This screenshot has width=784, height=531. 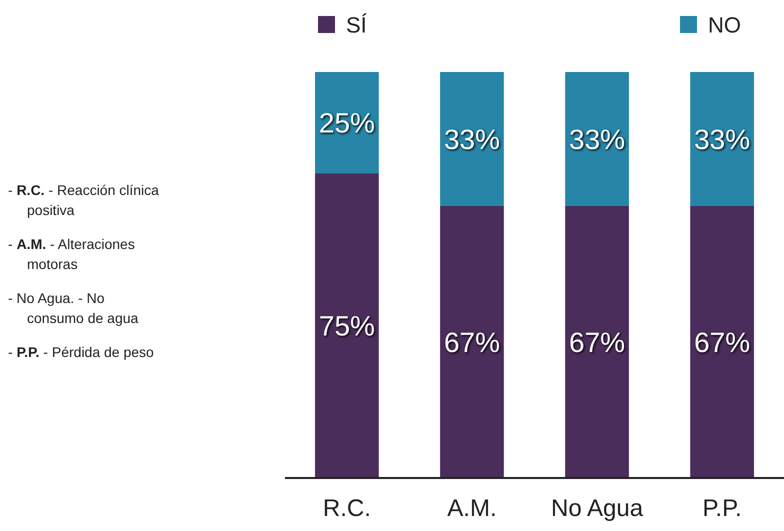 I want to click on legend-label: NO, so click(x=724, y=25).